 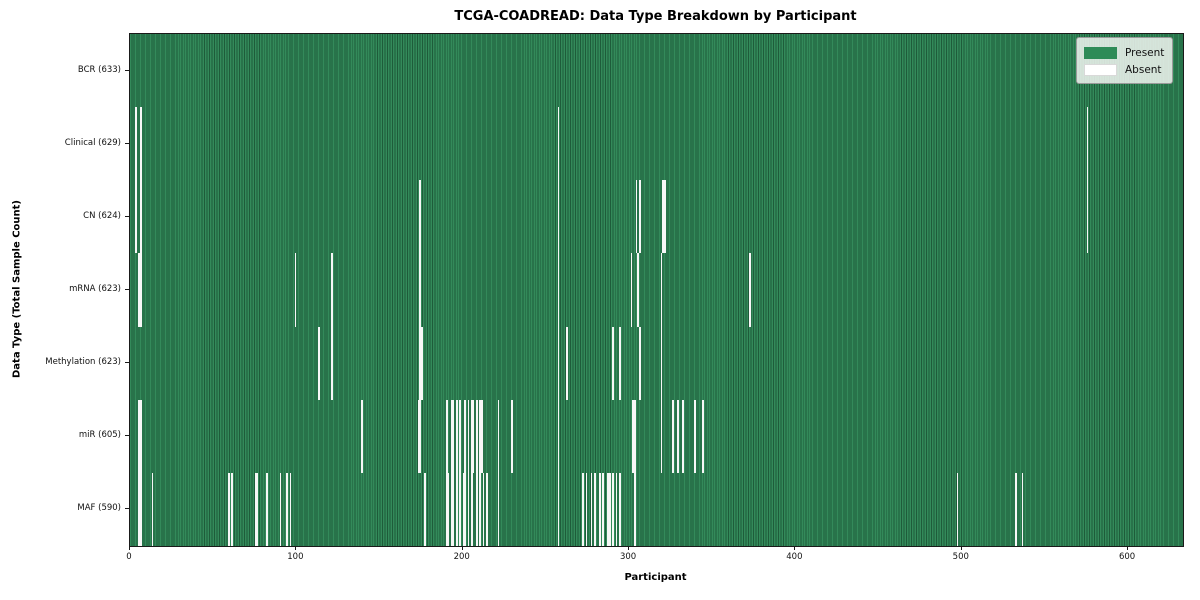 I want to click on x-tick-label-0: 0, so click(x=129, y=557).